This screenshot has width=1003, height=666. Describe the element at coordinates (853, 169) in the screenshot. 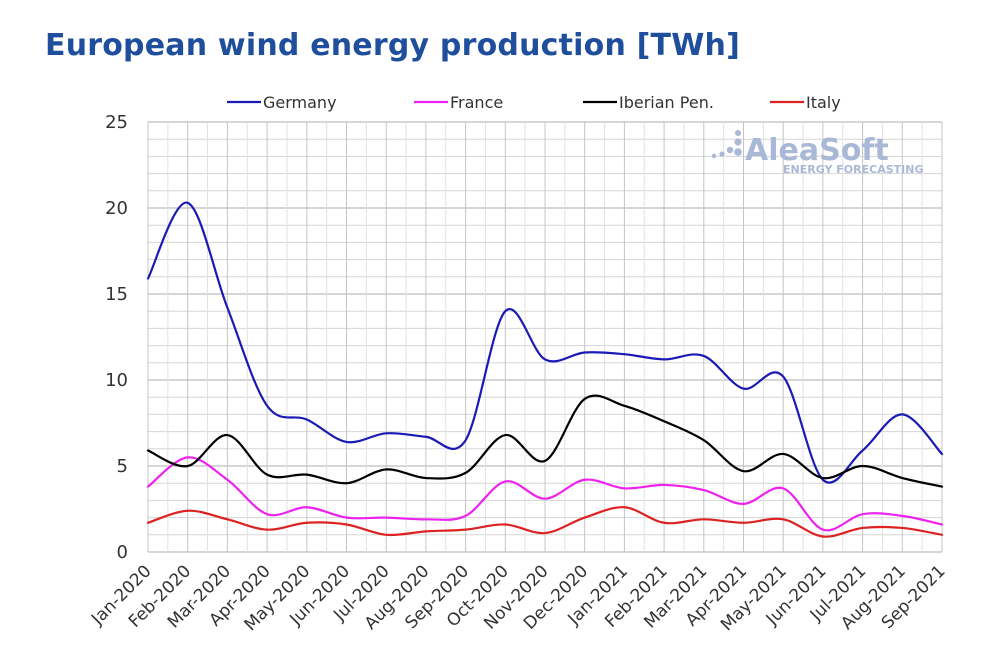

I see `watermark-tagline: ENERGY FORECASTING` at that location.